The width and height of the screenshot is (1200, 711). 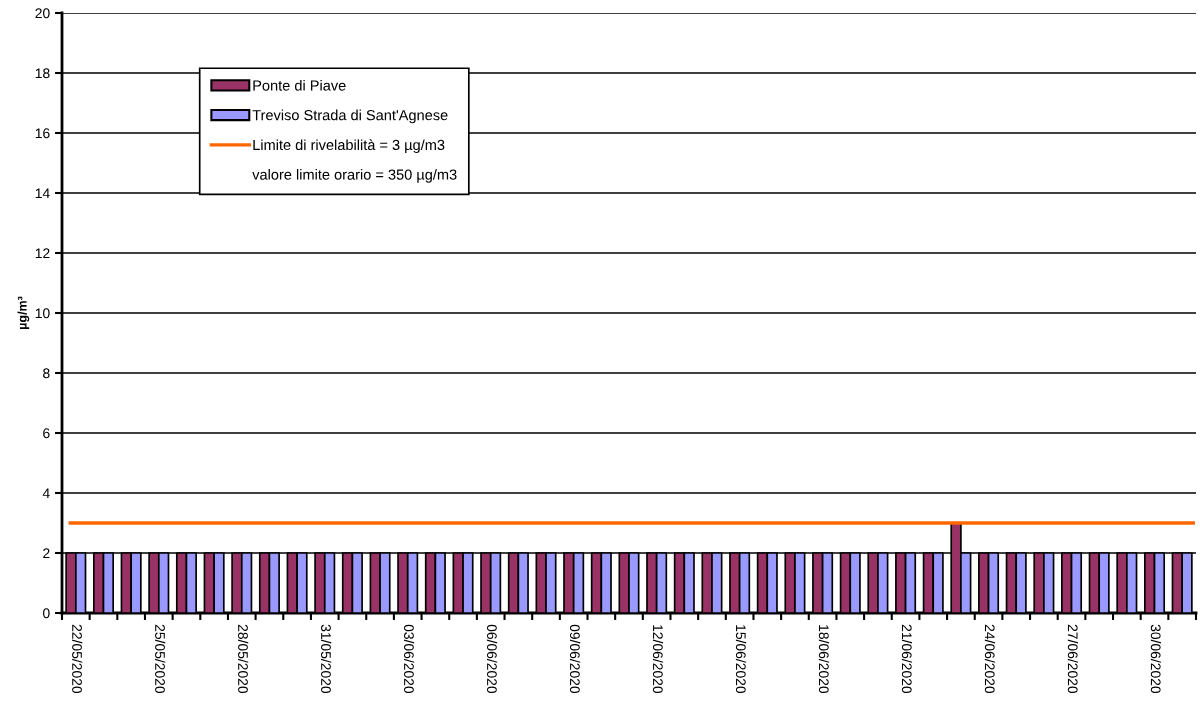 I want to click on x-tick-label: 31/05/2020, so click(x=326, y=659).